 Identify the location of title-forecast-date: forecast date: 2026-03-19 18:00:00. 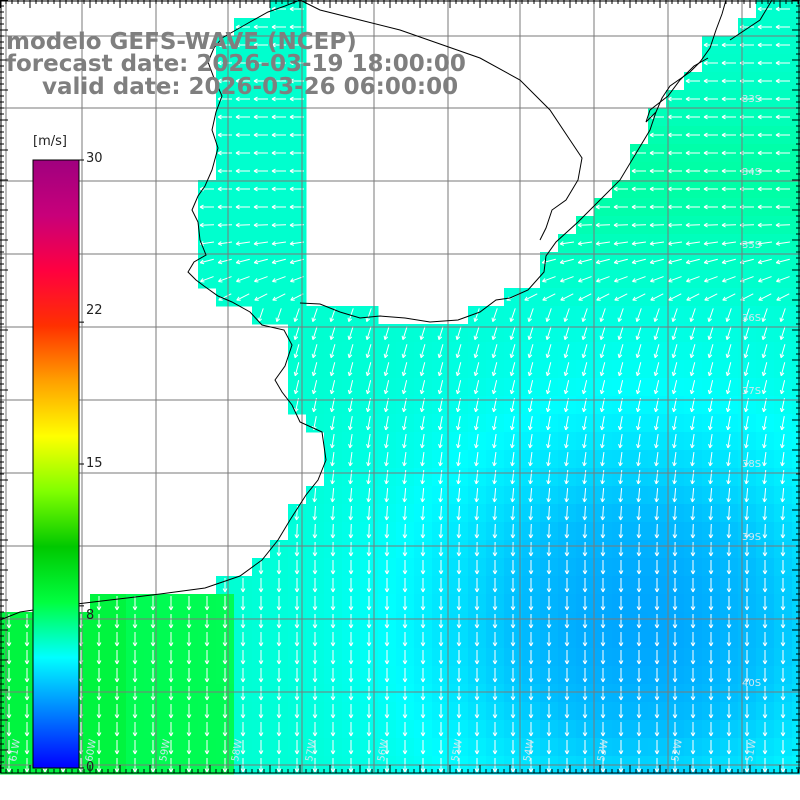
(236, 64).